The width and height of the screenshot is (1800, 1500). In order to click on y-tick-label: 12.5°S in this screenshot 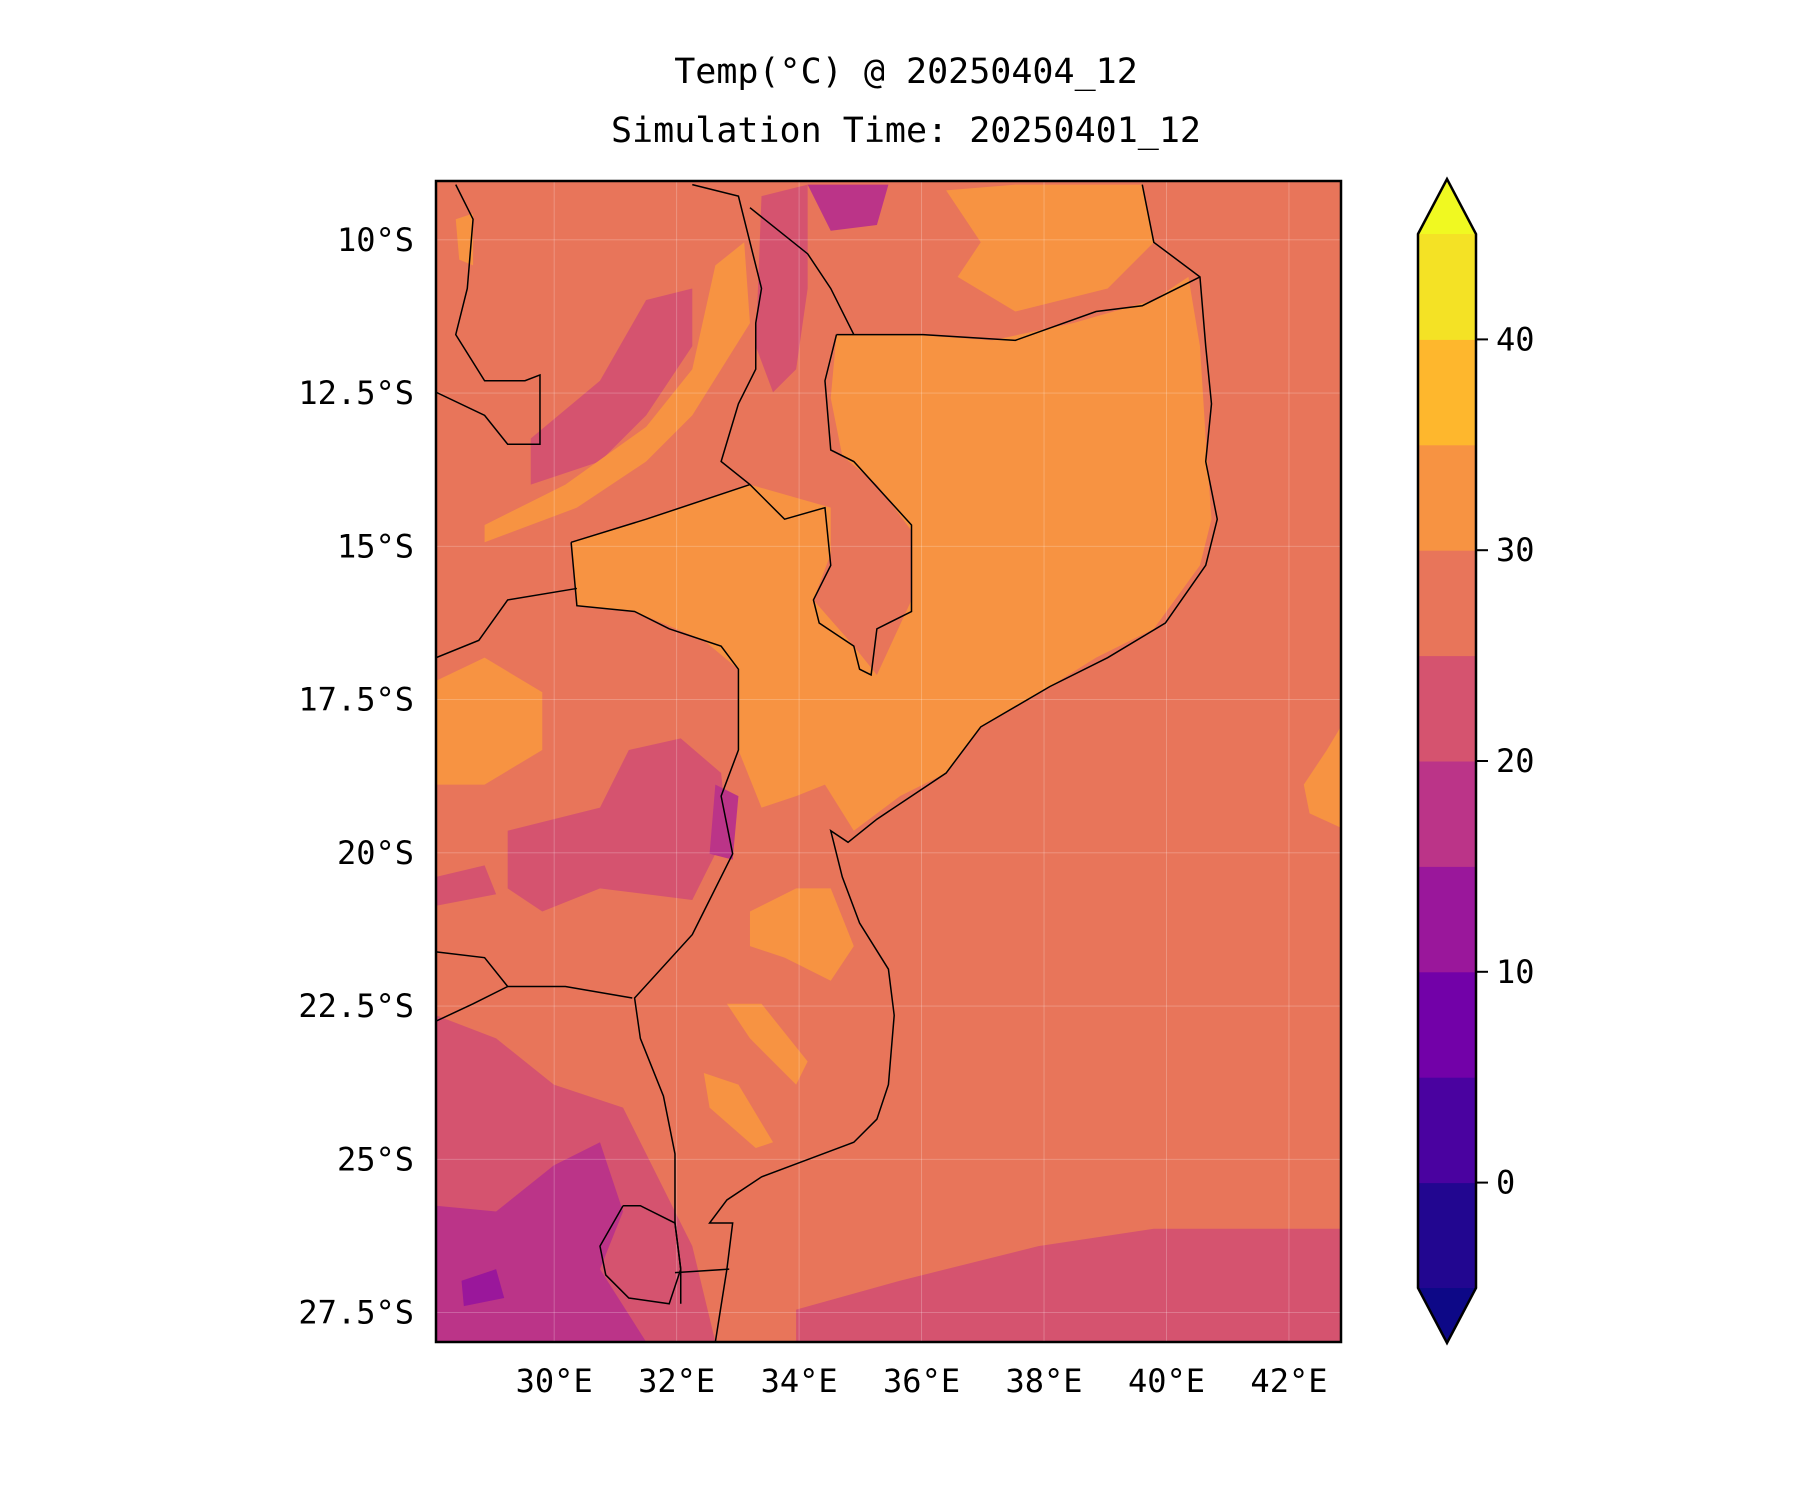, I will do `click(356, 393)`.